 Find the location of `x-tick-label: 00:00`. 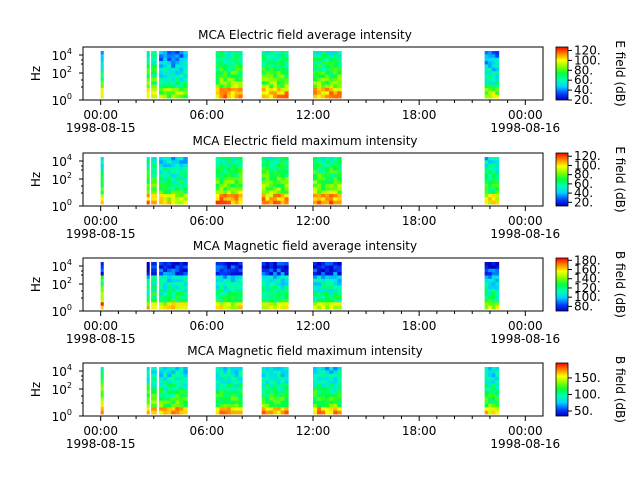

x-tick-label: 00:00 is located at coordinates (525, 326).